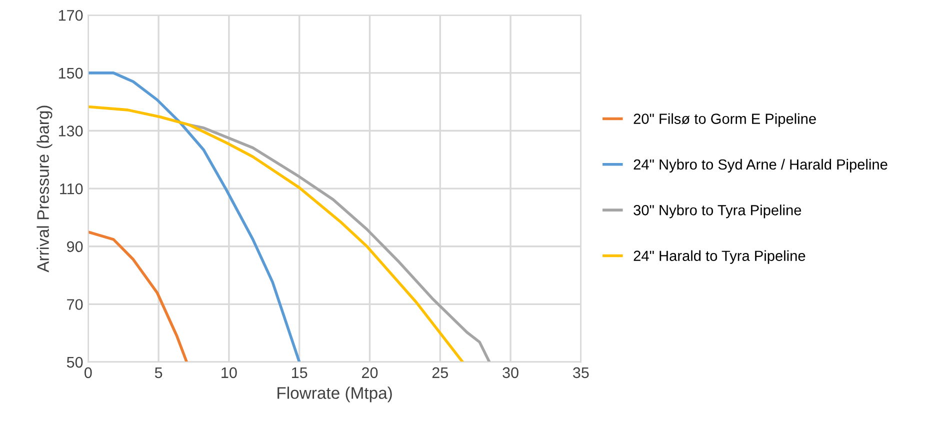 This screenshot has width=928, height=432. What do you see at coordinates (440, 372) in the screenshot?
I see `x-tick-label: 25` at bounding box center [440, 372].